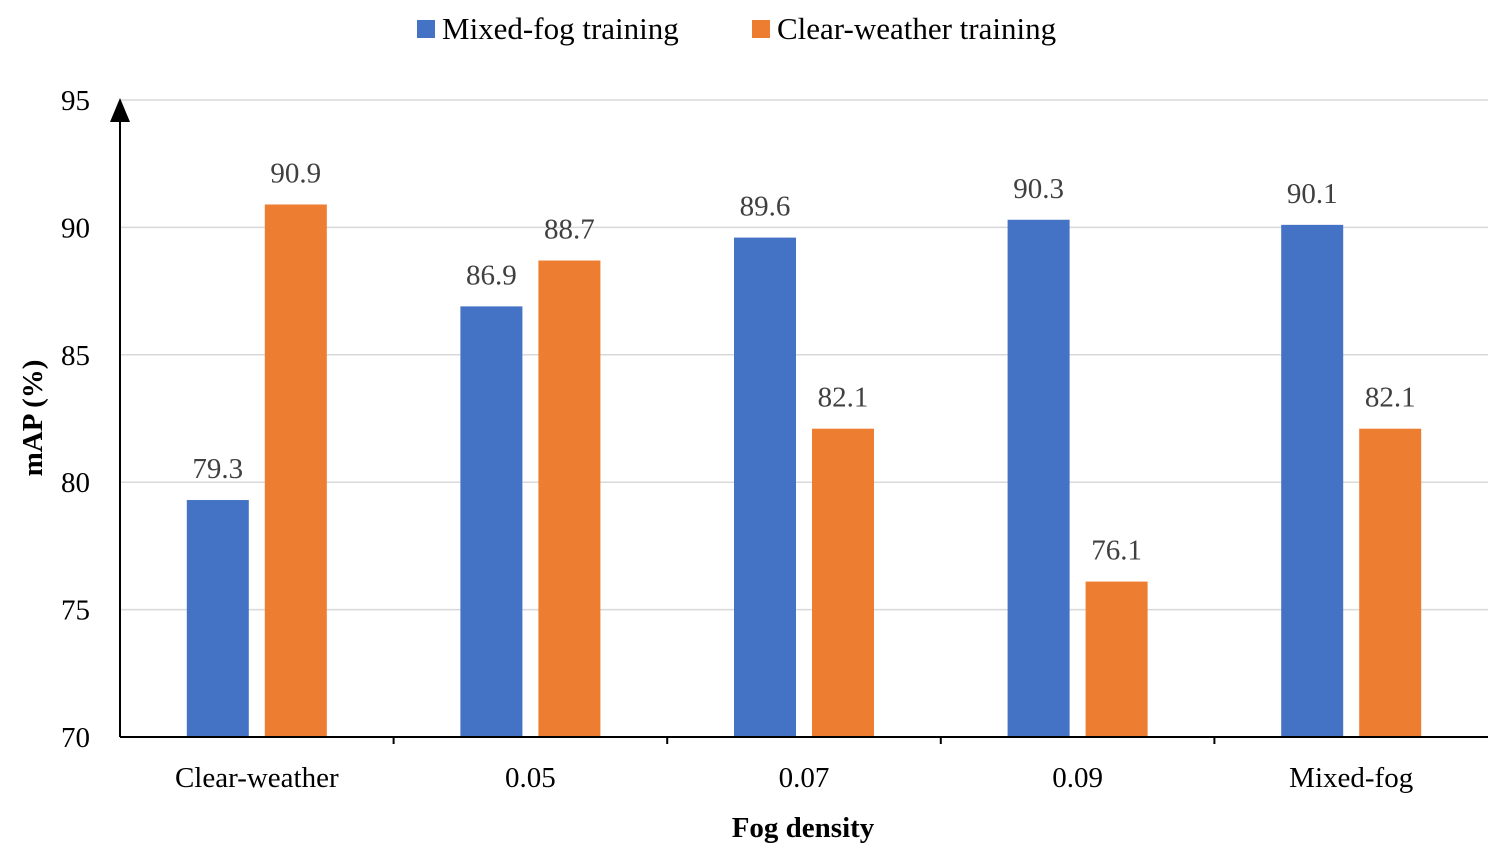 The image size is (1504, 860). Describe the element at coordinates (75, 101) in the screenshot. I see `y-tick-label: 95` at that location.